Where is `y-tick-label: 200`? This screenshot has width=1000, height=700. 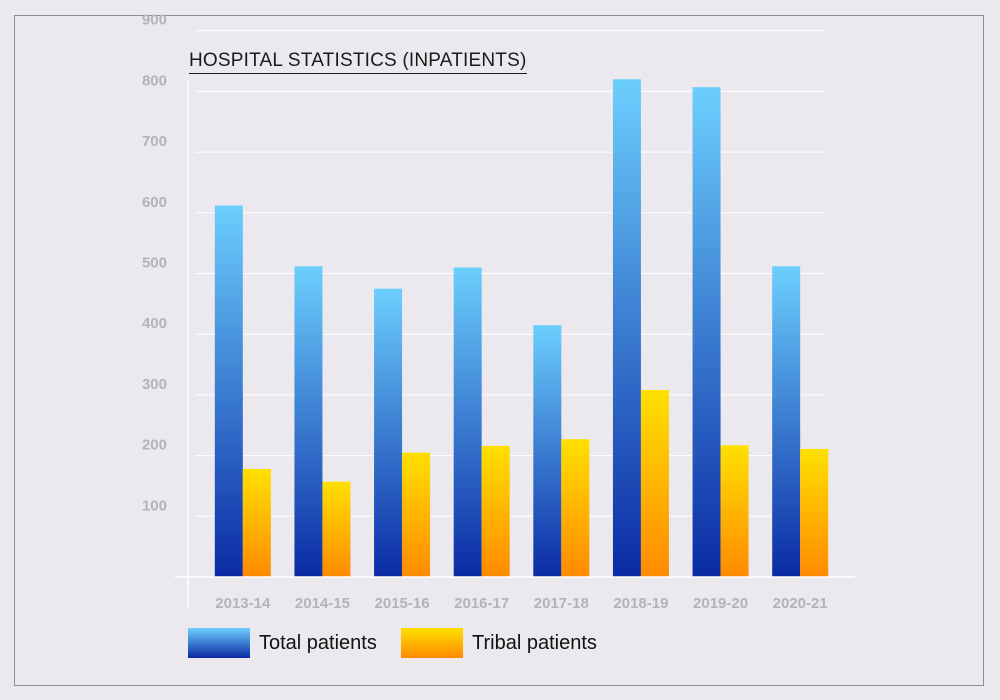 y-tick-label: 200 is located at coordinates (154, 445).